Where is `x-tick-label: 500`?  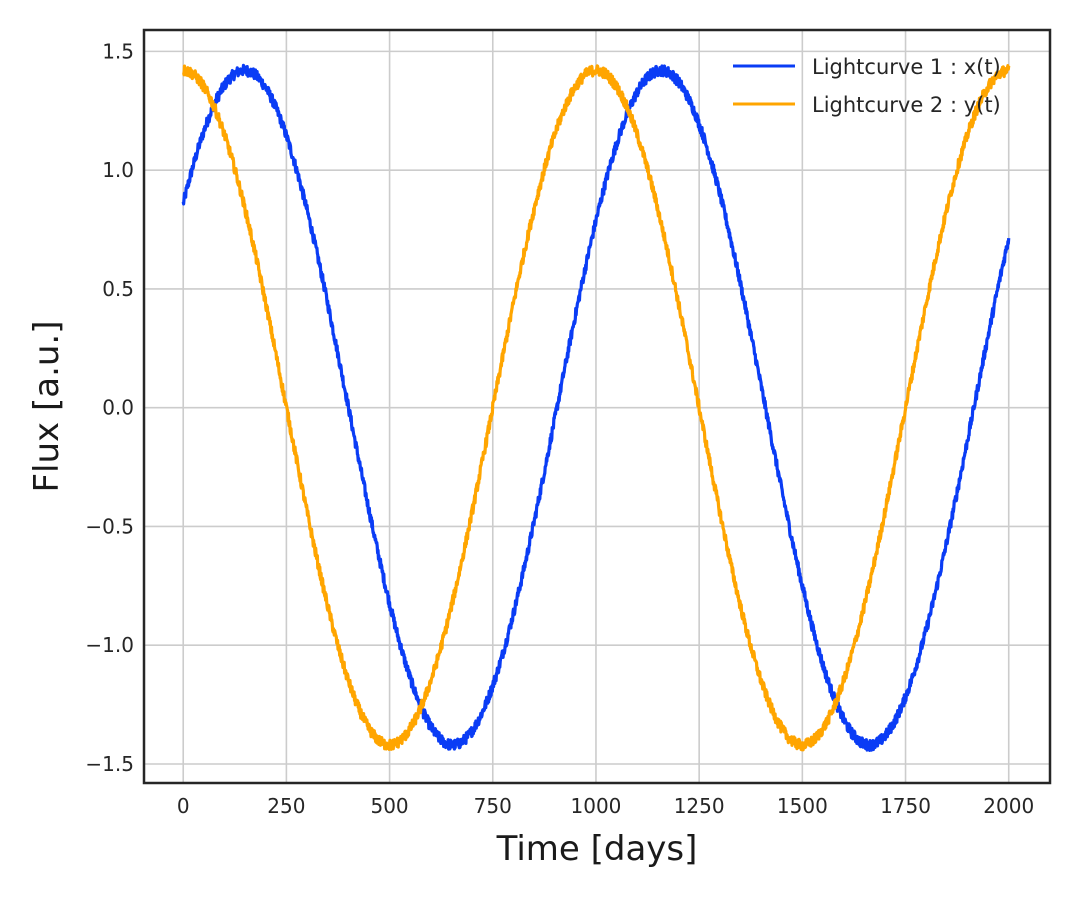
x-tick-label: 500 is located at coordinates (389, 806).